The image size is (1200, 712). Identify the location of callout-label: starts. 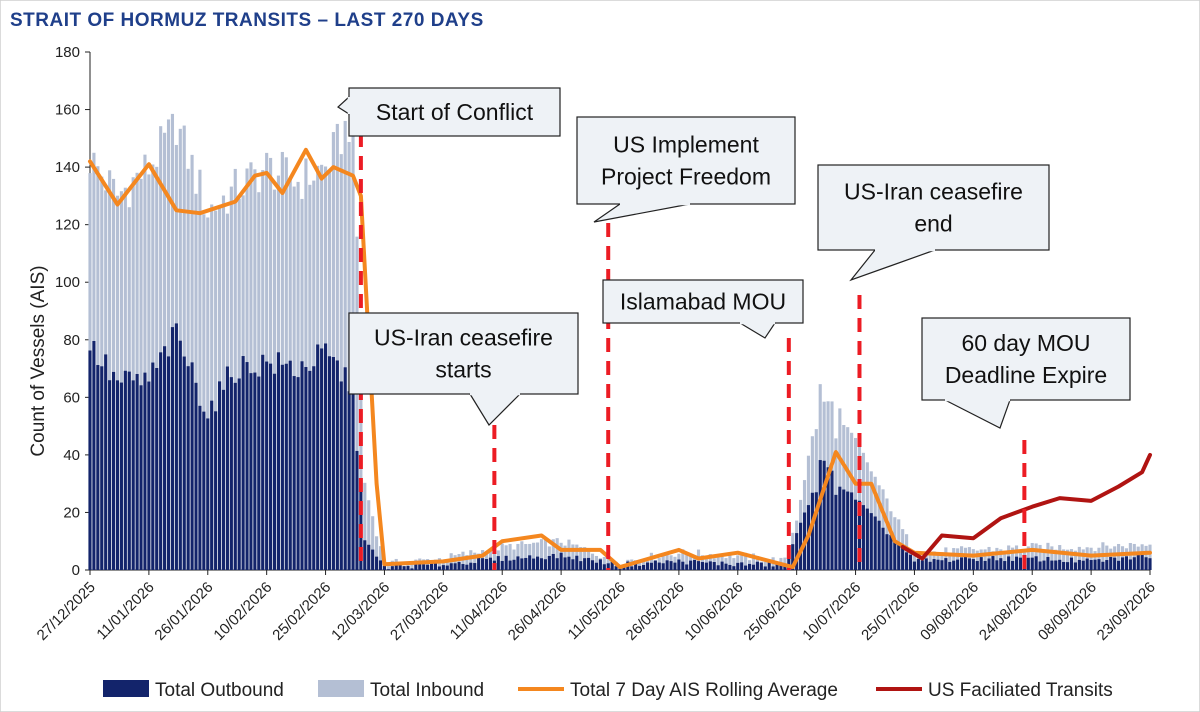
(463, 370).